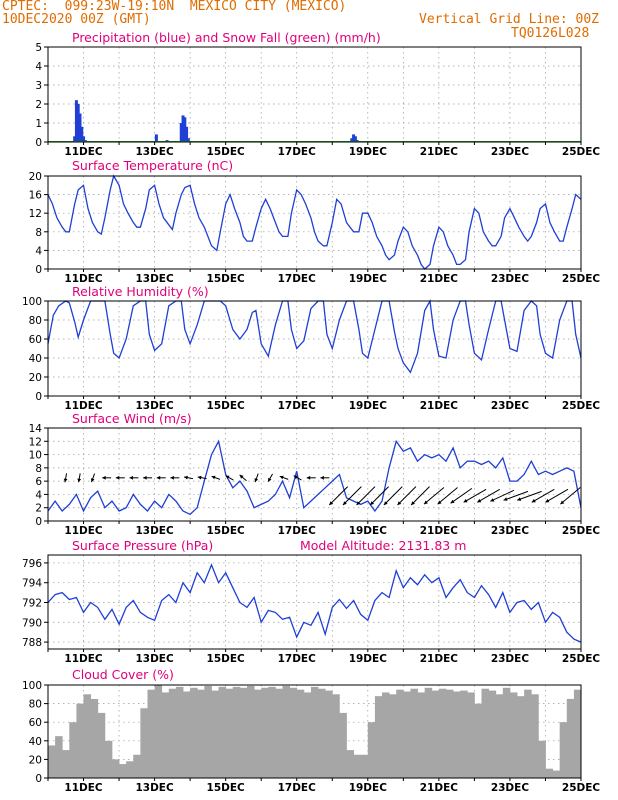 Image resolution: width=618 pixels, height=800 pixels. Describe the element at coordinates (152, 165) in the screenshot. I see `panel-title: Surface Temperature (nC)` at that location.